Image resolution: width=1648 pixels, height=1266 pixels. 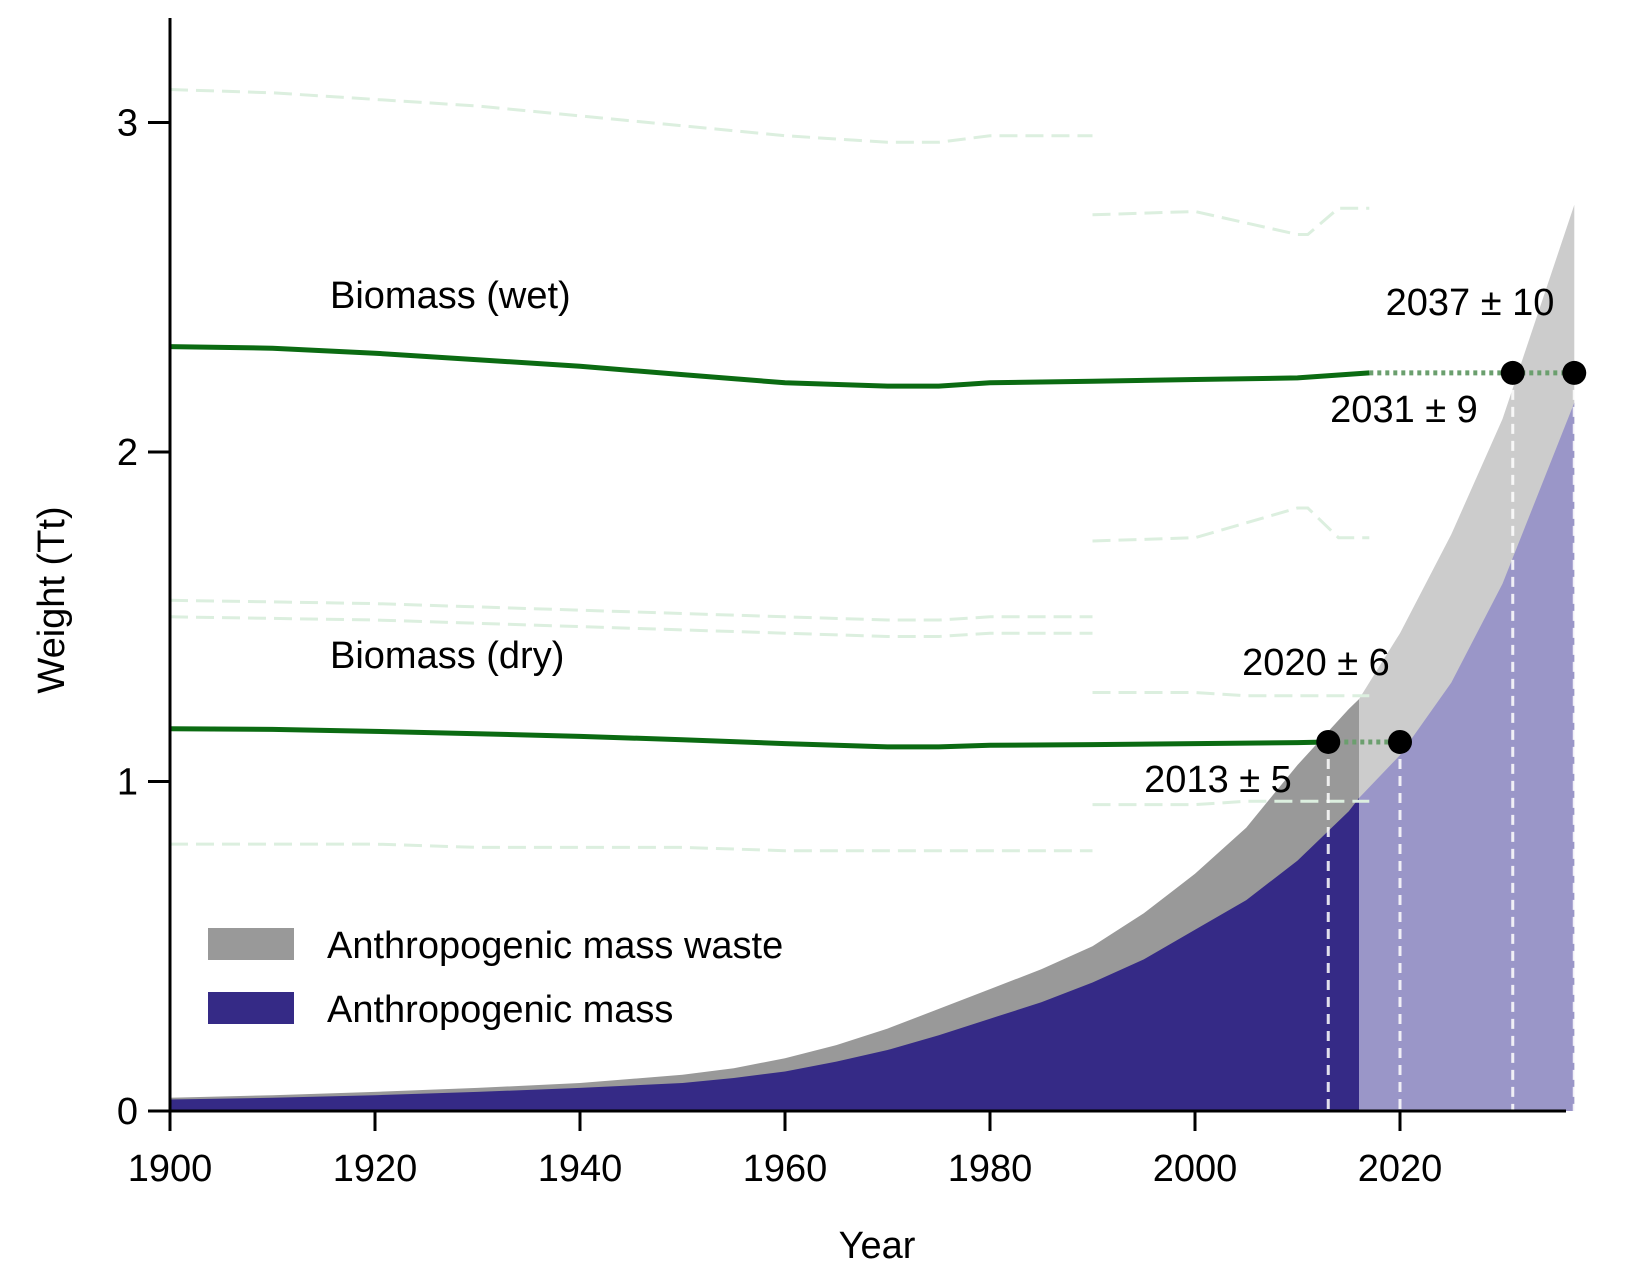 I want to click on y-tick-label-3: 3, so click(x=127, y=124).